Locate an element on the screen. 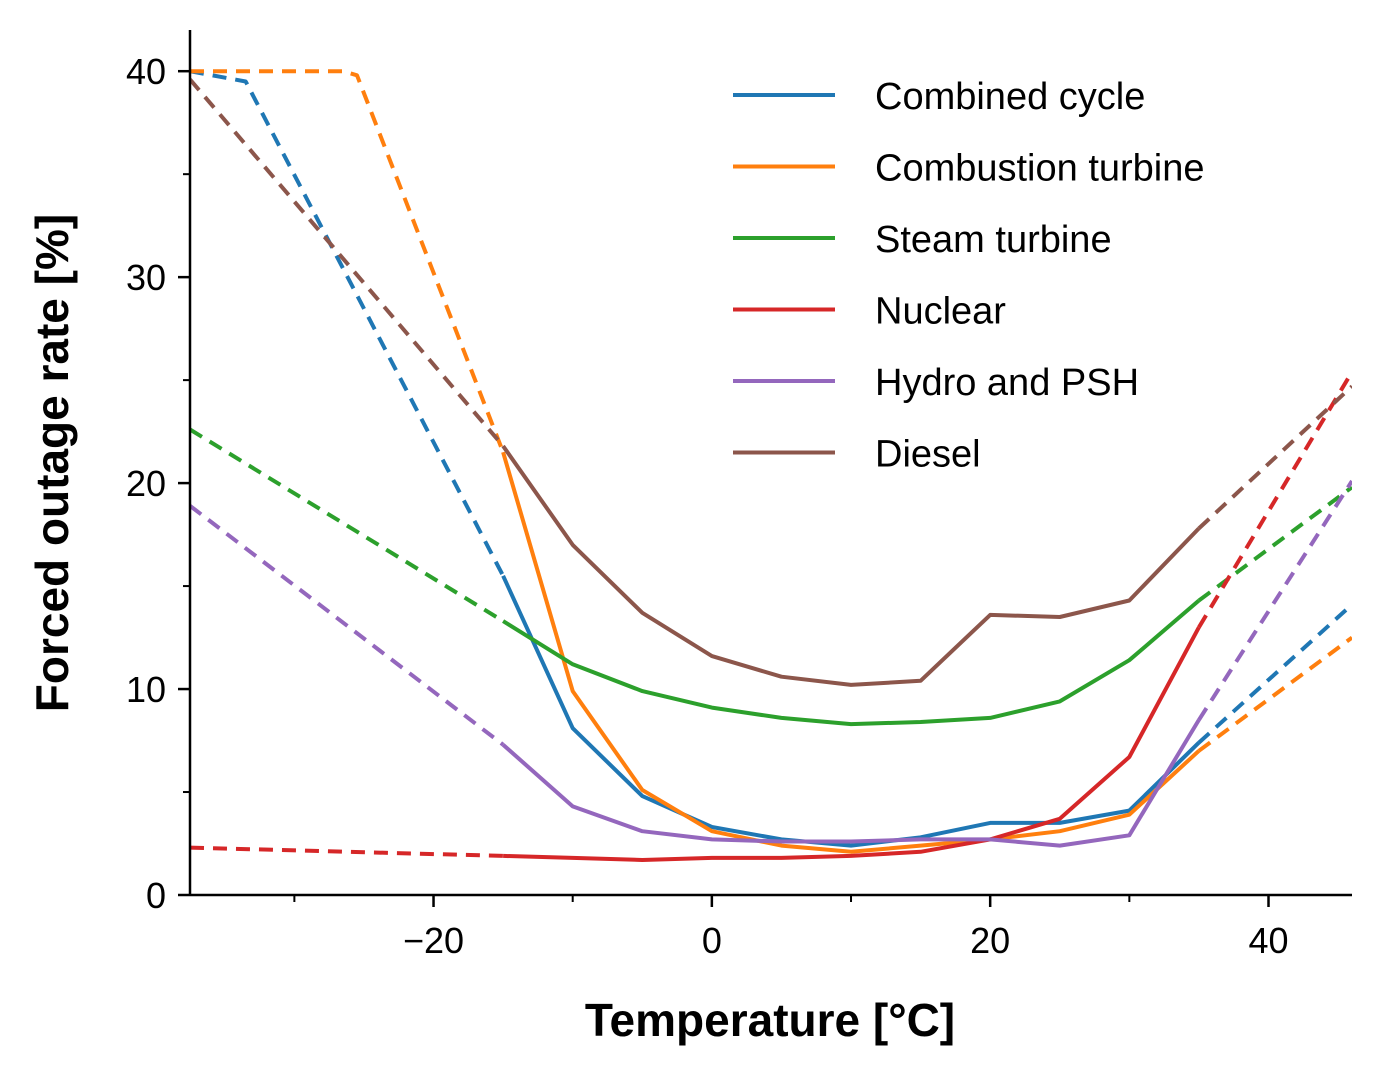 This screenshot has width=1382, height=1076. series-diesel-extrapolated-high is located at coordinates (1274, 457).